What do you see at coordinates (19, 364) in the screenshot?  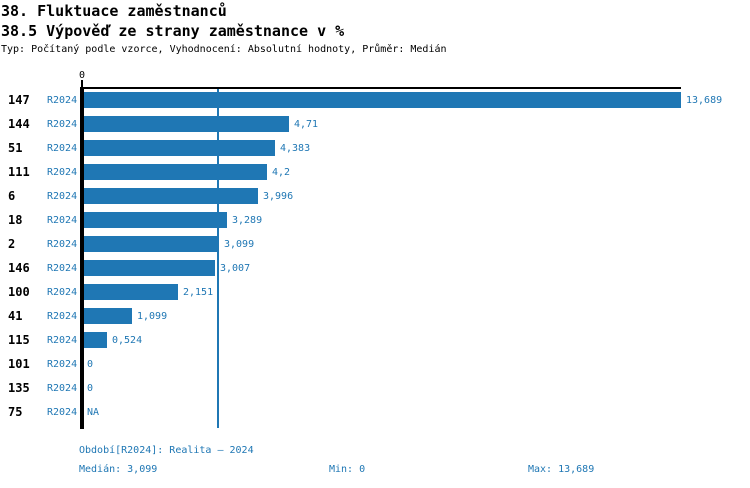 I see `category-label: 101` at bounding box center [19, 364].